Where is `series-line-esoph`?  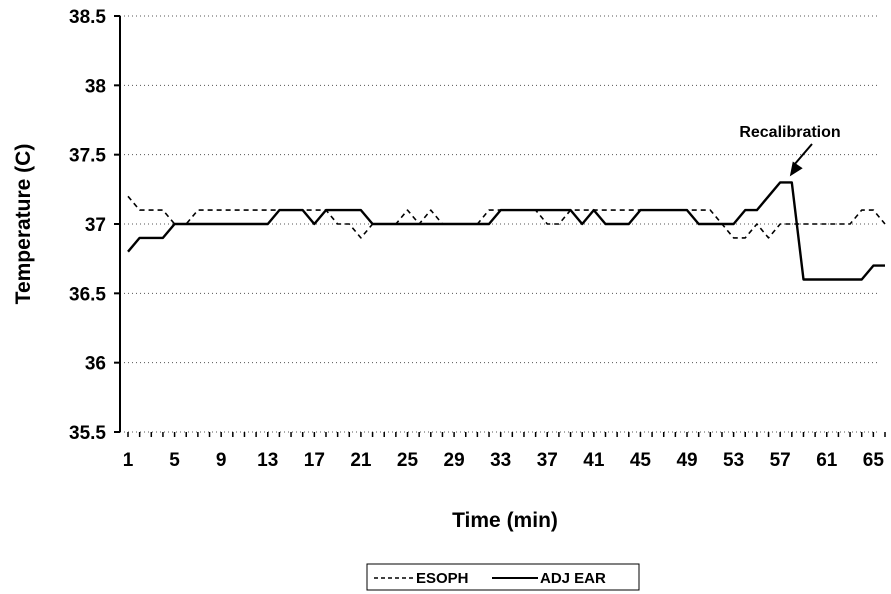
series-line-esoph is located at coordinates (506, 217).